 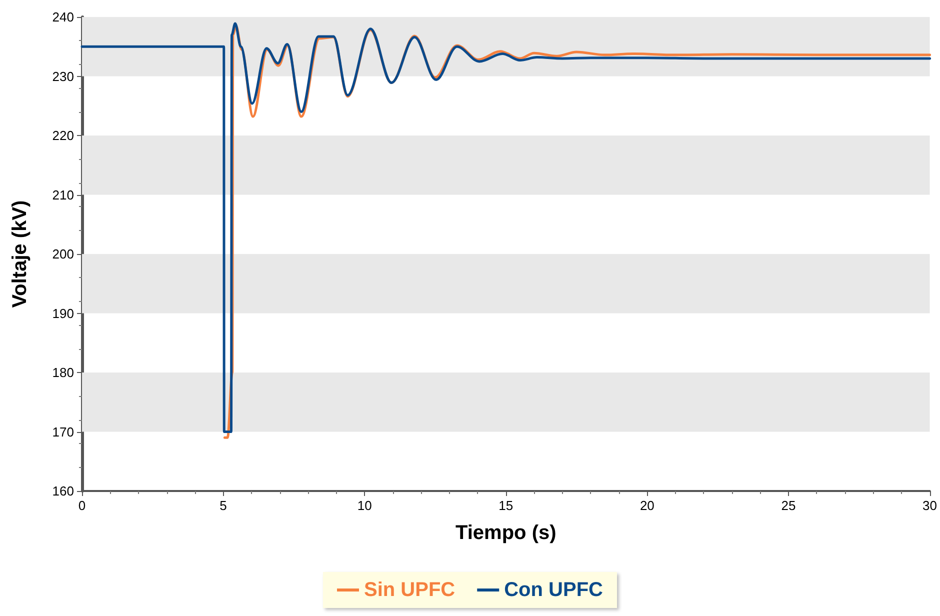 What do you see at coordinates (410, 590) in the screenshot?
I see `legend-label: Sin UPFC` at bounding box center [410, 590].